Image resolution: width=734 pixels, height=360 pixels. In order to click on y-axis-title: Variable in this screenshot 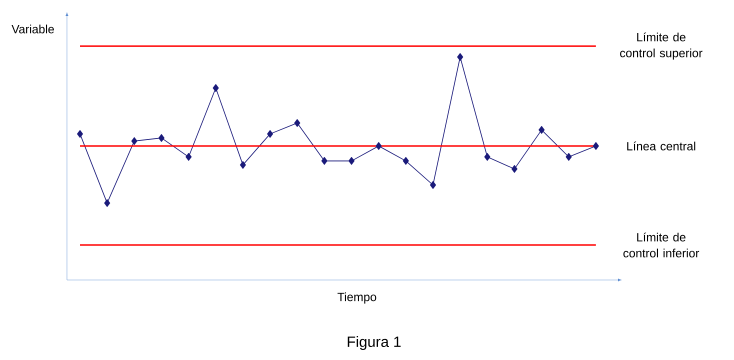, I will do `click(33, 29)`.